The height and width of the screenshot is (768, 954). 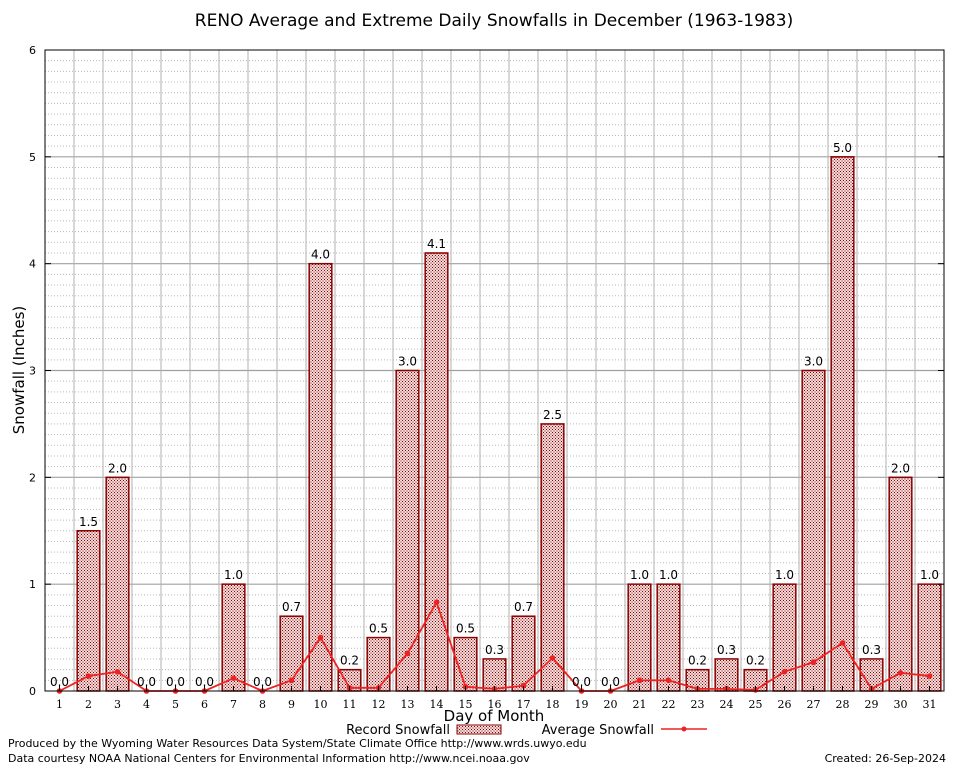 I want to click on x-tick-label: 12, so click(x=379, y=704).